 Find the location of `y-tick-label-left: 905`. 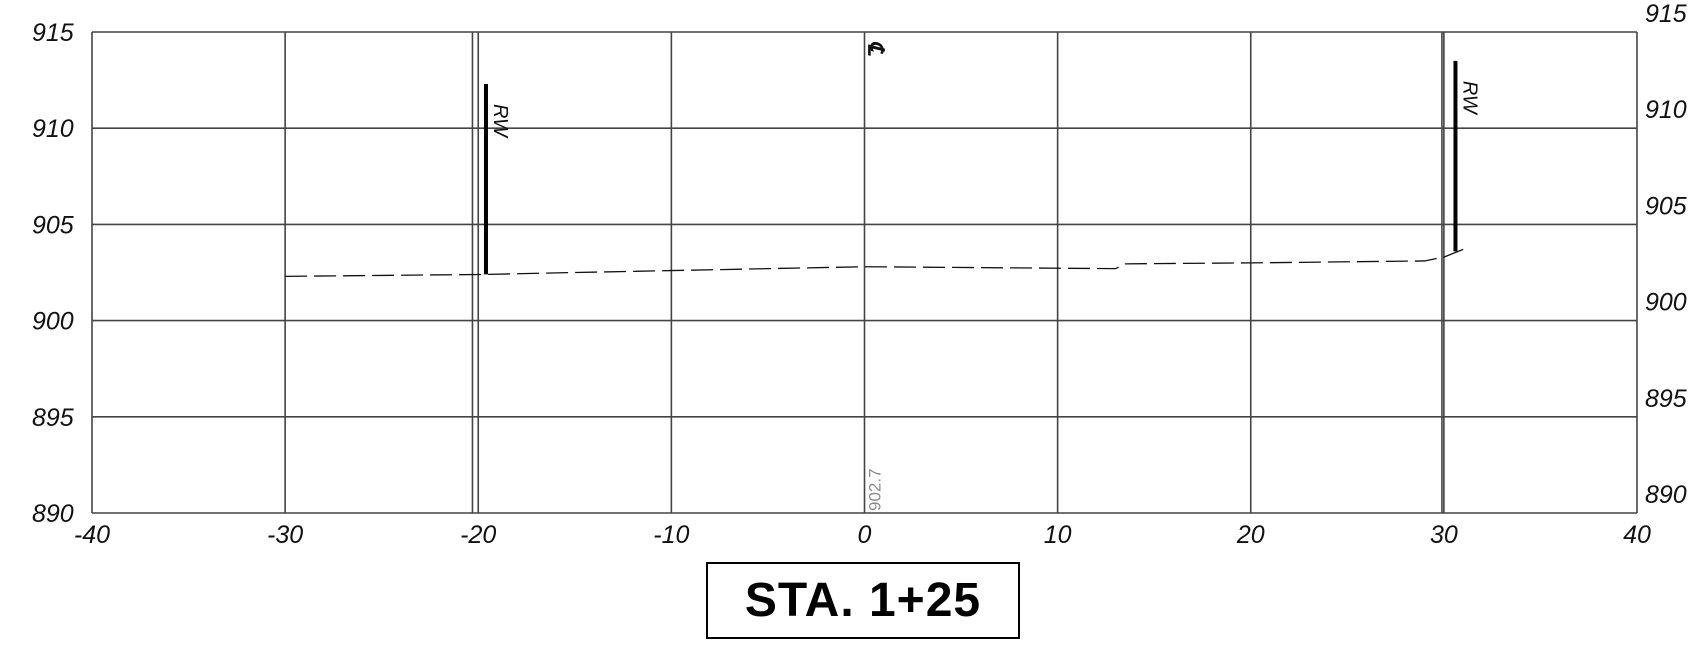

y-tick-label-left: 905 is located at coordinates (53, 225).